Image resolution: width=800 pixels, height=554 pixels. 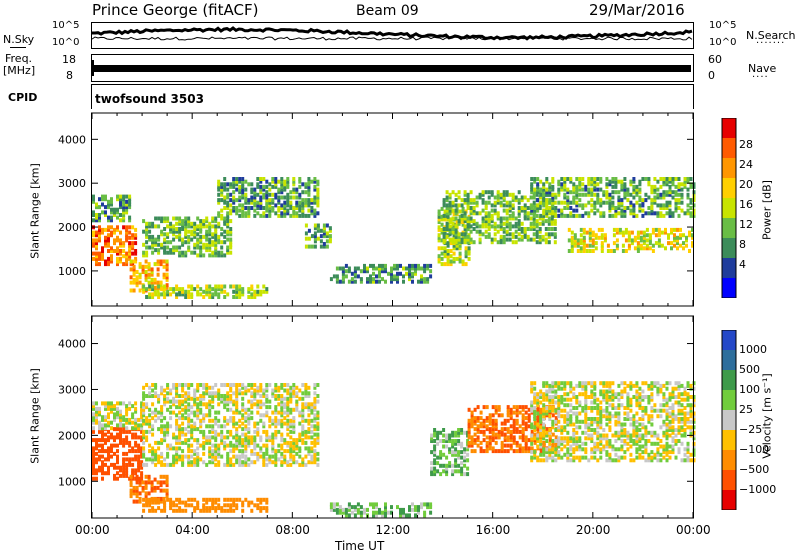 I want to click on y-tick-label: 3000, so click(x=72, y=183).